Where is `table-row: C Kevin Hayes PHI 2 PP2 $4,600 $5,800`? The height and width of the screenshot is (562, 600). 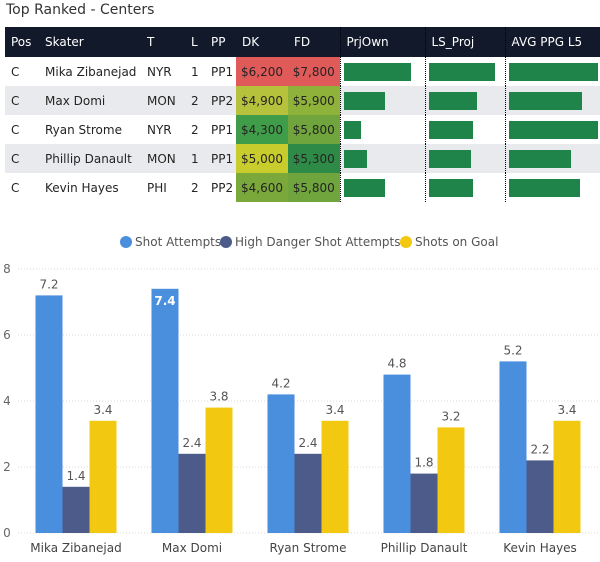
table-row: C Kevin Hayes PHI 2 PP2 $4,600 $5,800 is located at coordinates (302, 187).